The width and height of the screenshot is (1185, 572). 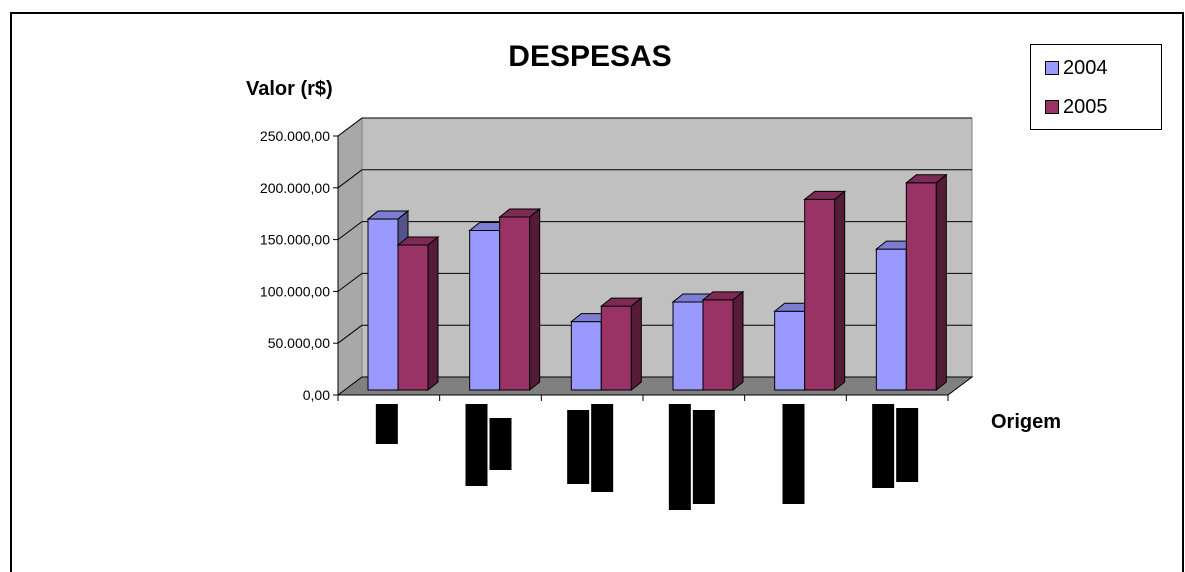 I want to click on bar-2005-1-side, so click(x=433, y=313).